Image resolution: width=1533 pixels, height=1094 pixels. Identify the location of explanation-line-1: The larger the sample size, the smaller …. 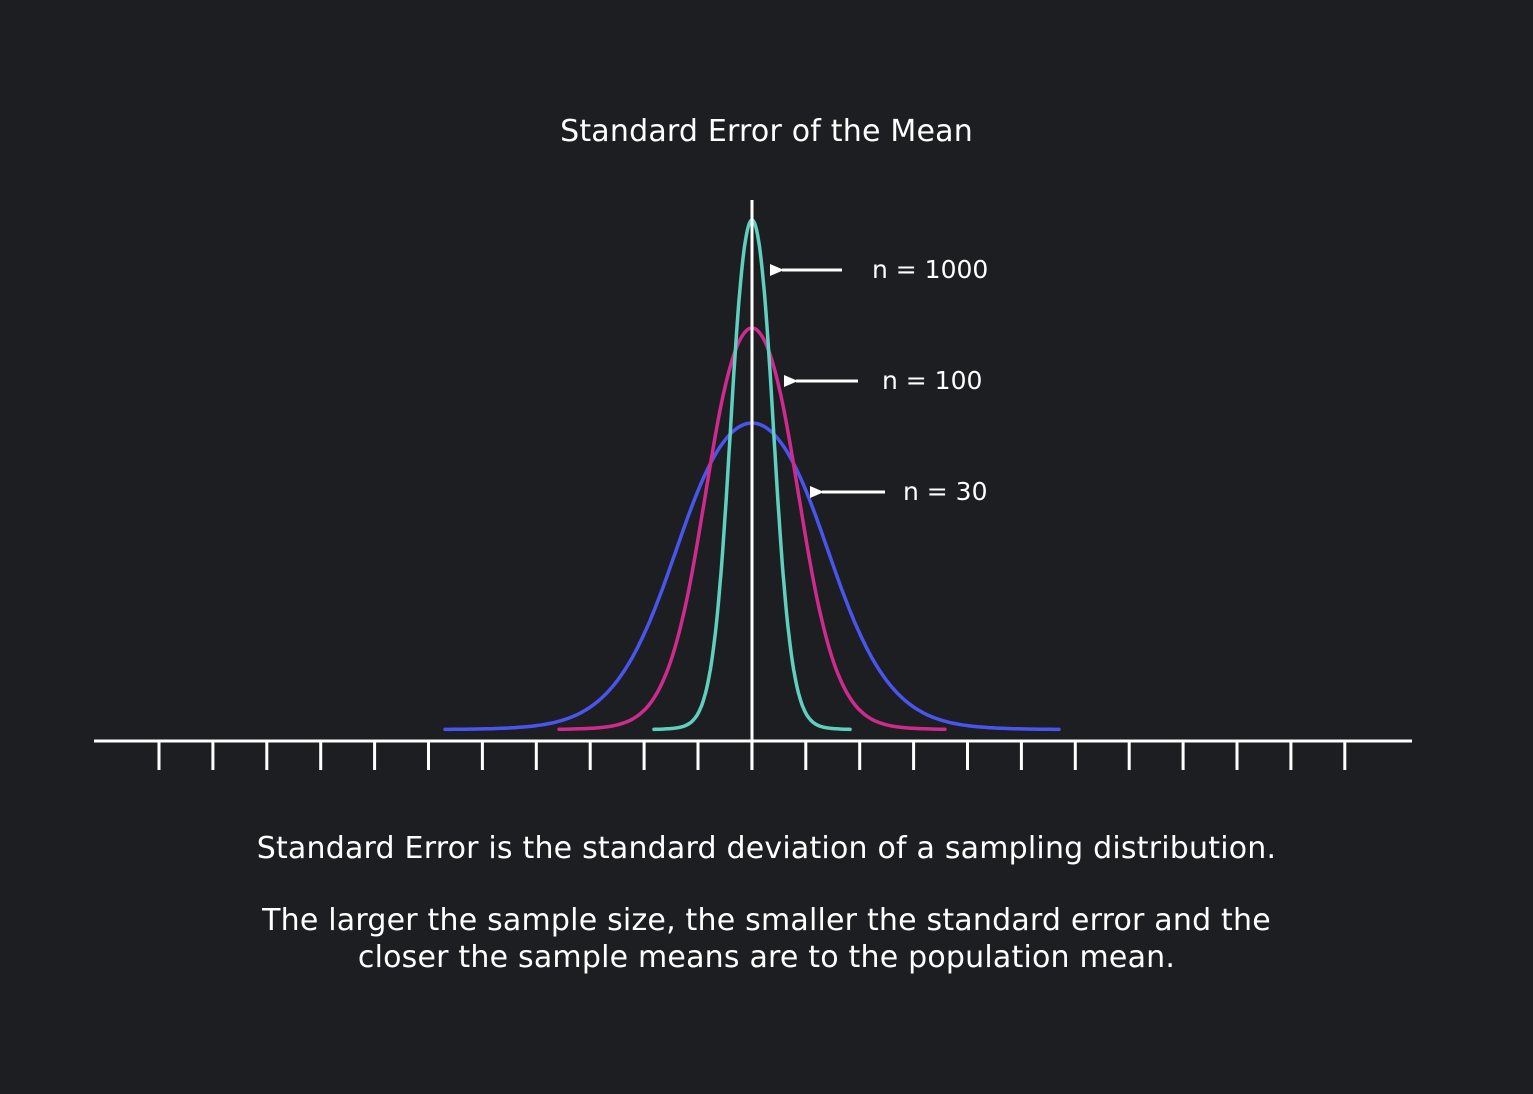
(766, 920).